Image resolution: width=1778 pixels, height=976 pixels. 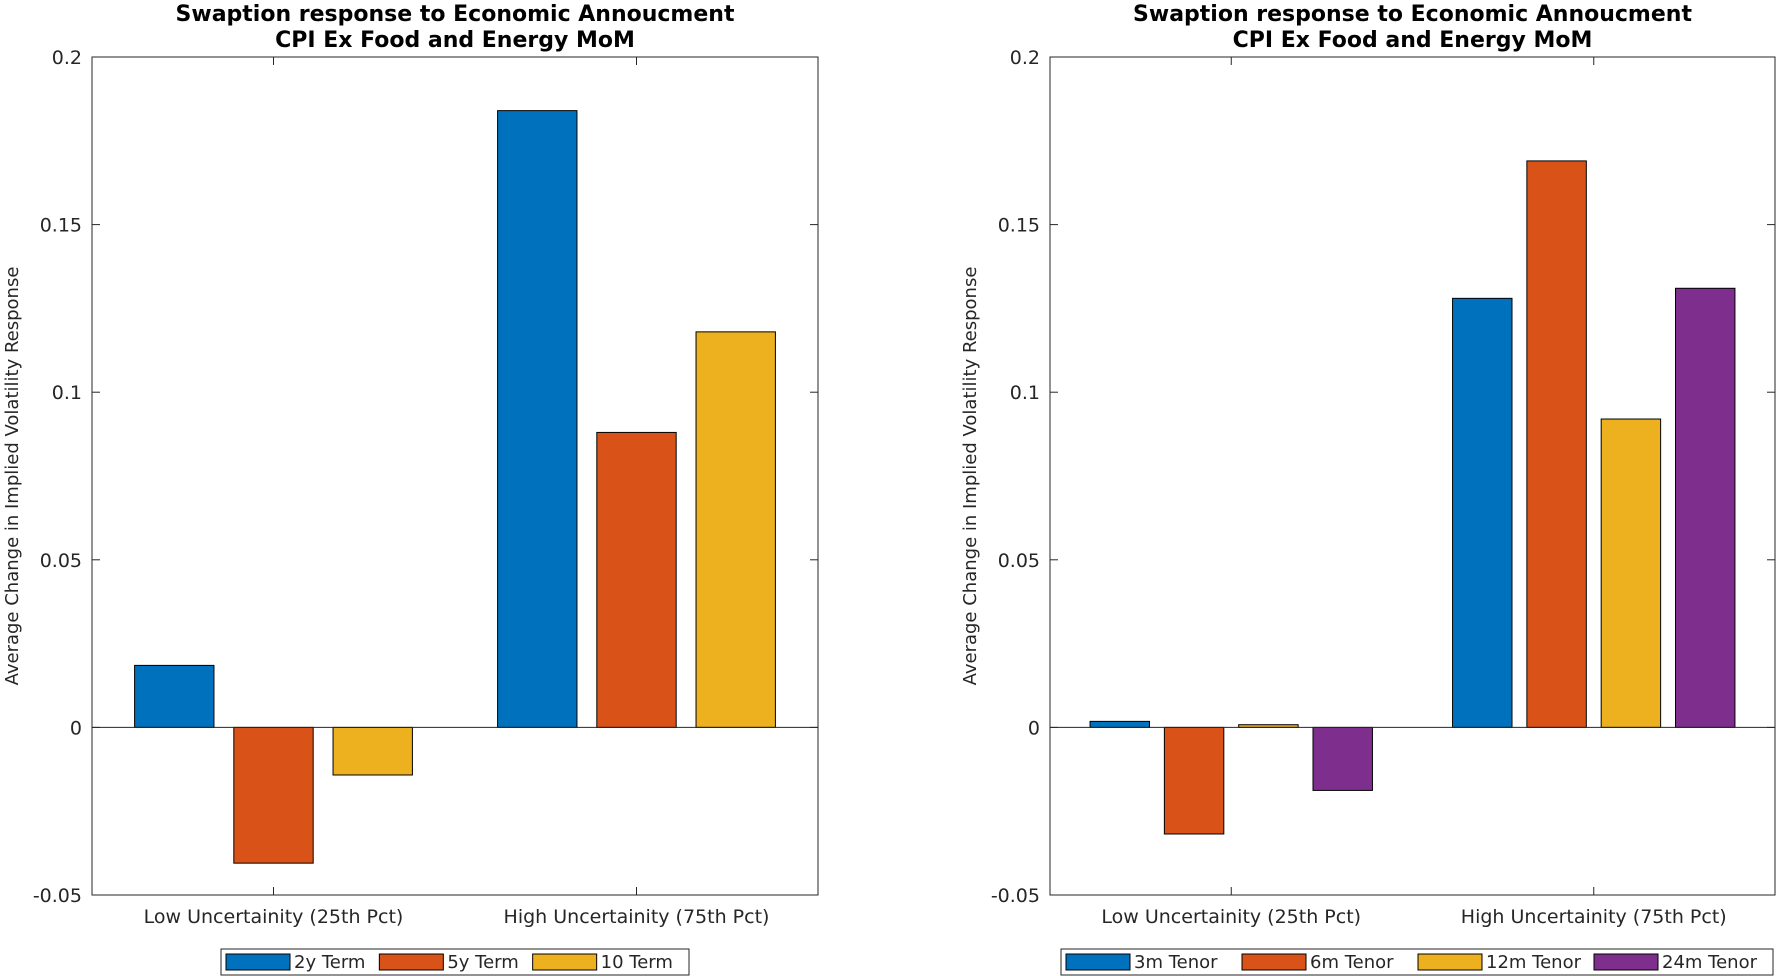 I want to click on legend-label: 3m Tenor, so click(x=1176, y=962).